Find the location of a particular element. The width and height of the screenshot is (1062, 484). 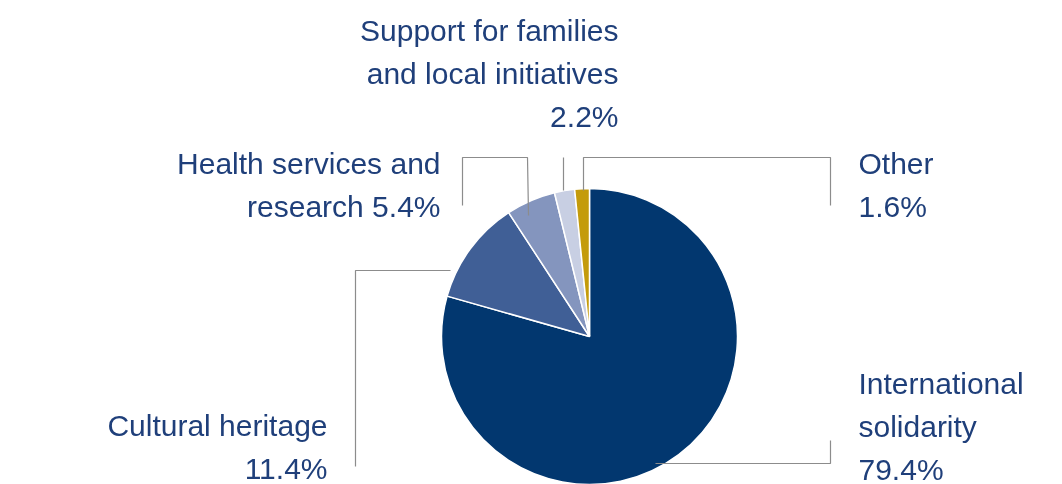

slice-label: International solidarity is located at coordinates (941, 405).